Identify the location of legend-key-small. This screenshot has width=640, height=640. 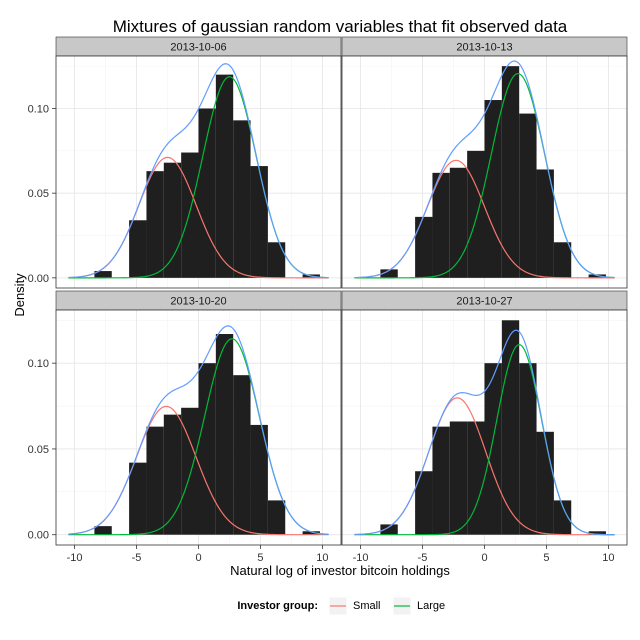
(338, 606).